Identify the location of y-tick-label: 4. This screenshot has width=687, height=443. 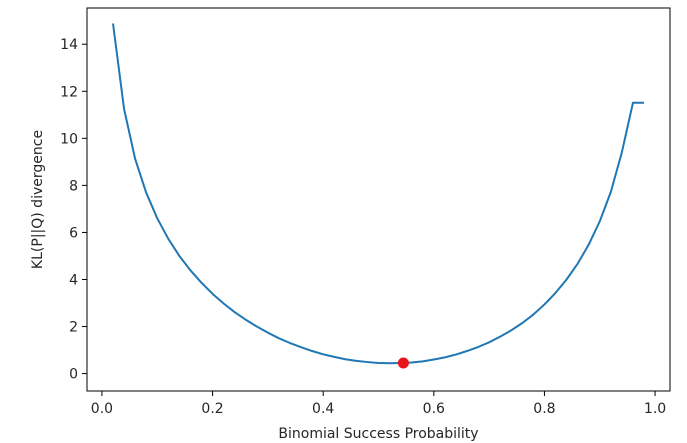
(73, 280).